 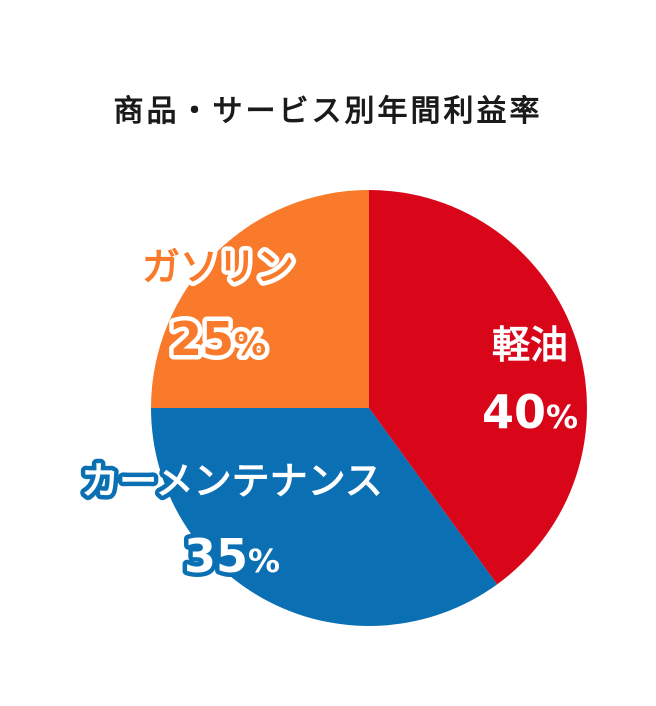 What do you see at coordinates (232, 481) in the screenshot?
I see `slice-category-label: カーメンテナンス` at bounding box center [232, 481].